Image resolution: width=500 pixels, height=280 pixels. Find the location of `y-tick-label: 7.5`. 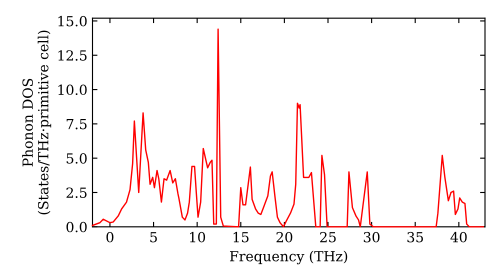

y-tick-label: 7.5 is located at coordinates (76, 124).